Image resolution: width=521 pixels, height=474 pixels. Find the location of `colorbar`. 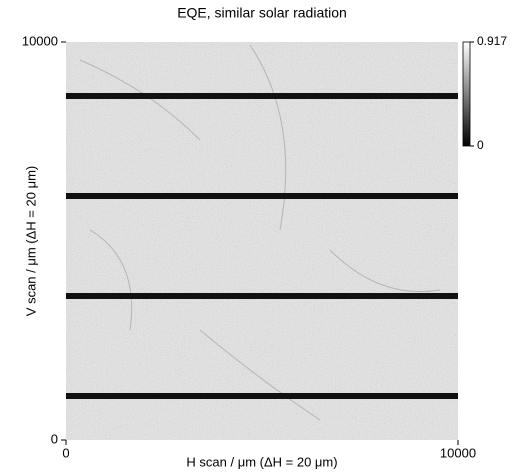

colorbar is located at coordinates (466, 94).